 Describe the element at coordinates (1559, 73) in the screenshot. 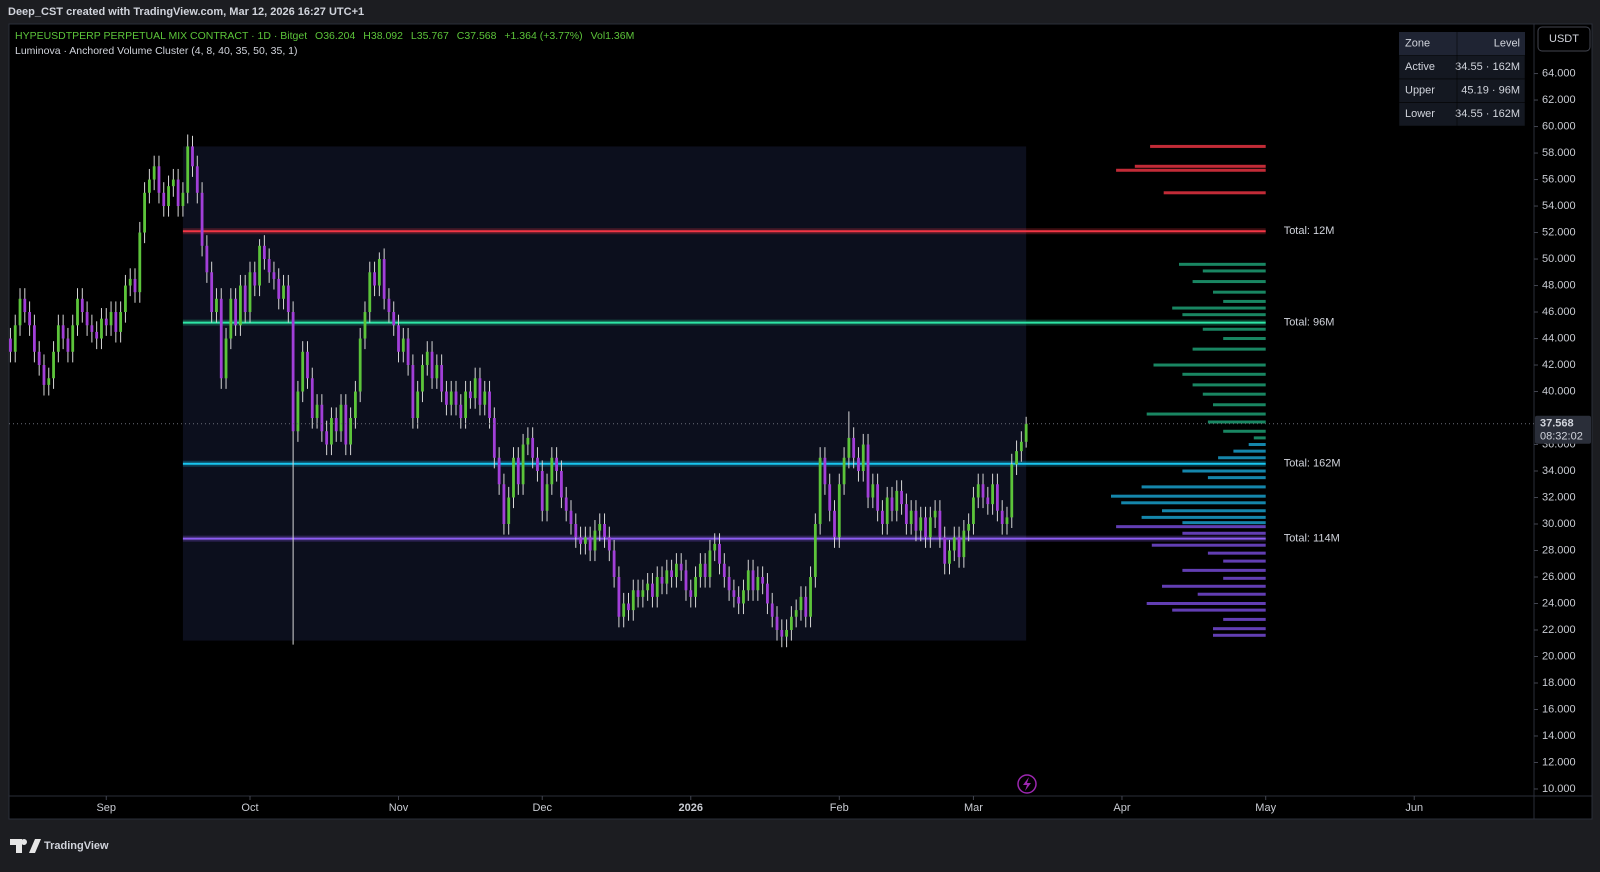

I see `y-tick-label: 64.000` at that location.